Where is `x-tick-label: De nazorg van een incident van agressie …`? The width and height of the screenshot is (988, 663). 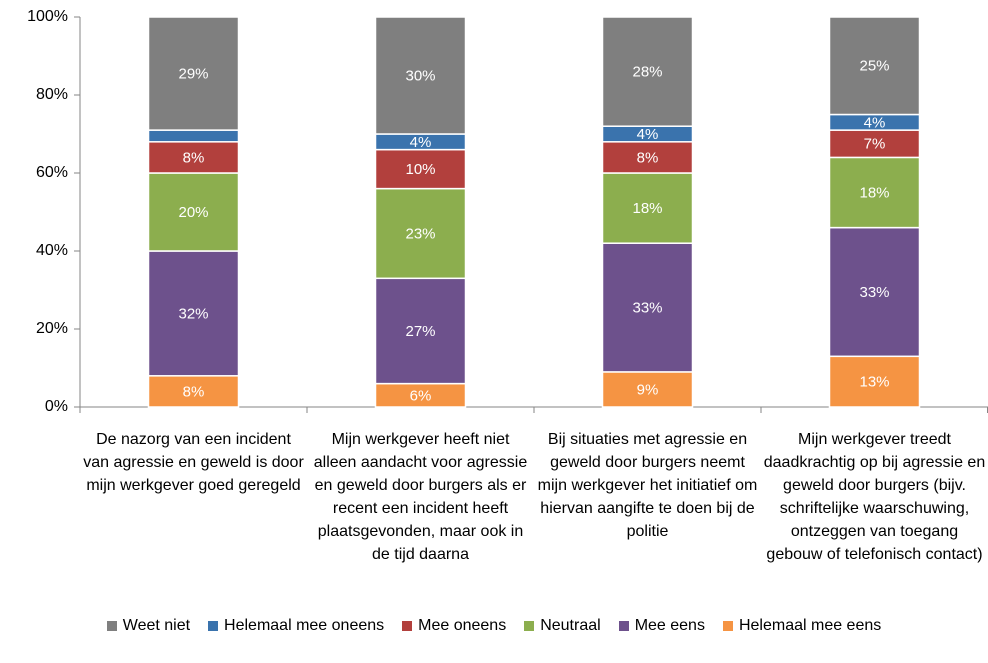
x-tick-label: De nazorg van een incident van agressie … is located at coordinates (193, 462).